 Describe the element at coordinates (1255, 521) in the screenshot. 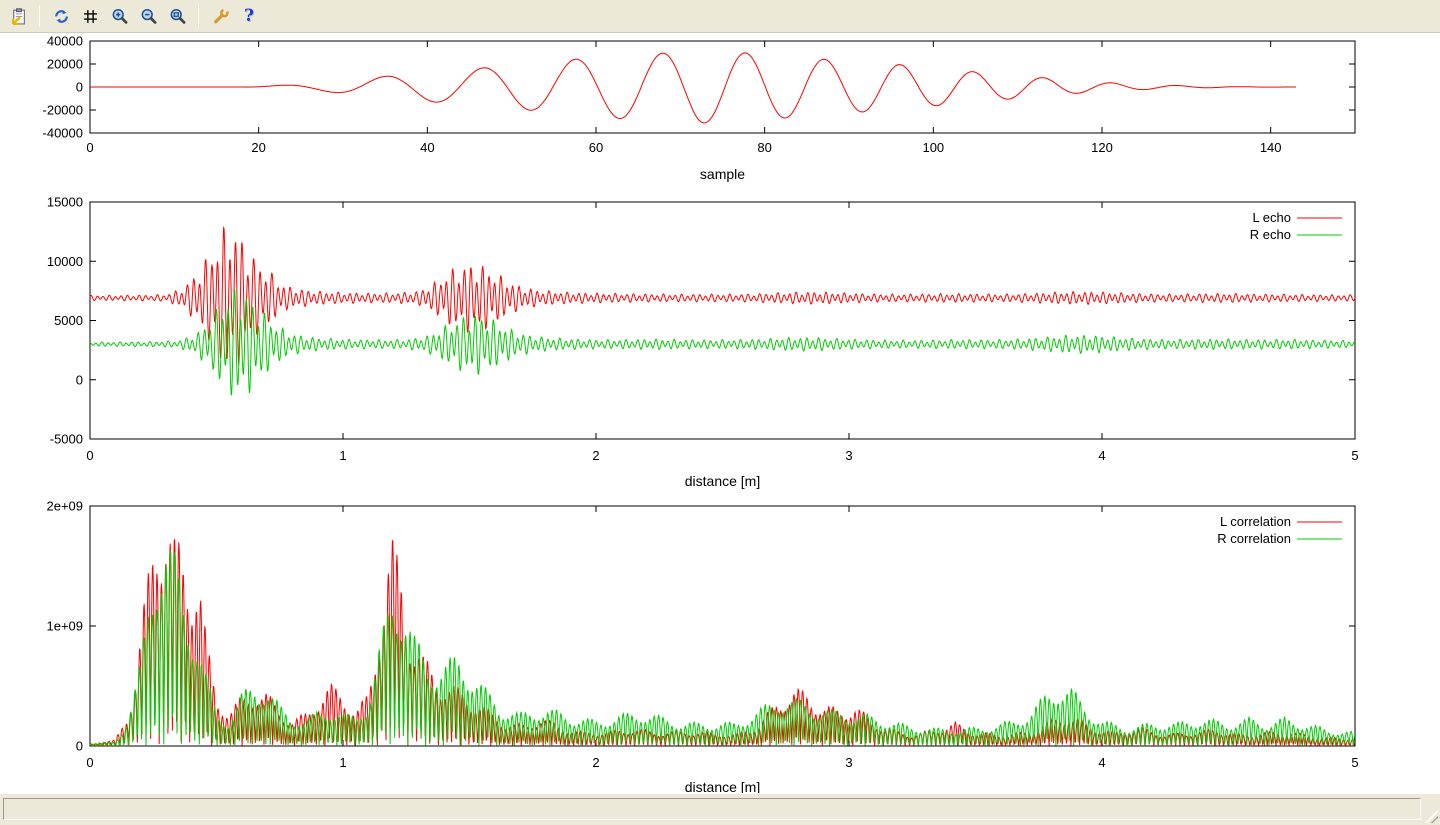

I see `legend-label: L correlation` at that location.